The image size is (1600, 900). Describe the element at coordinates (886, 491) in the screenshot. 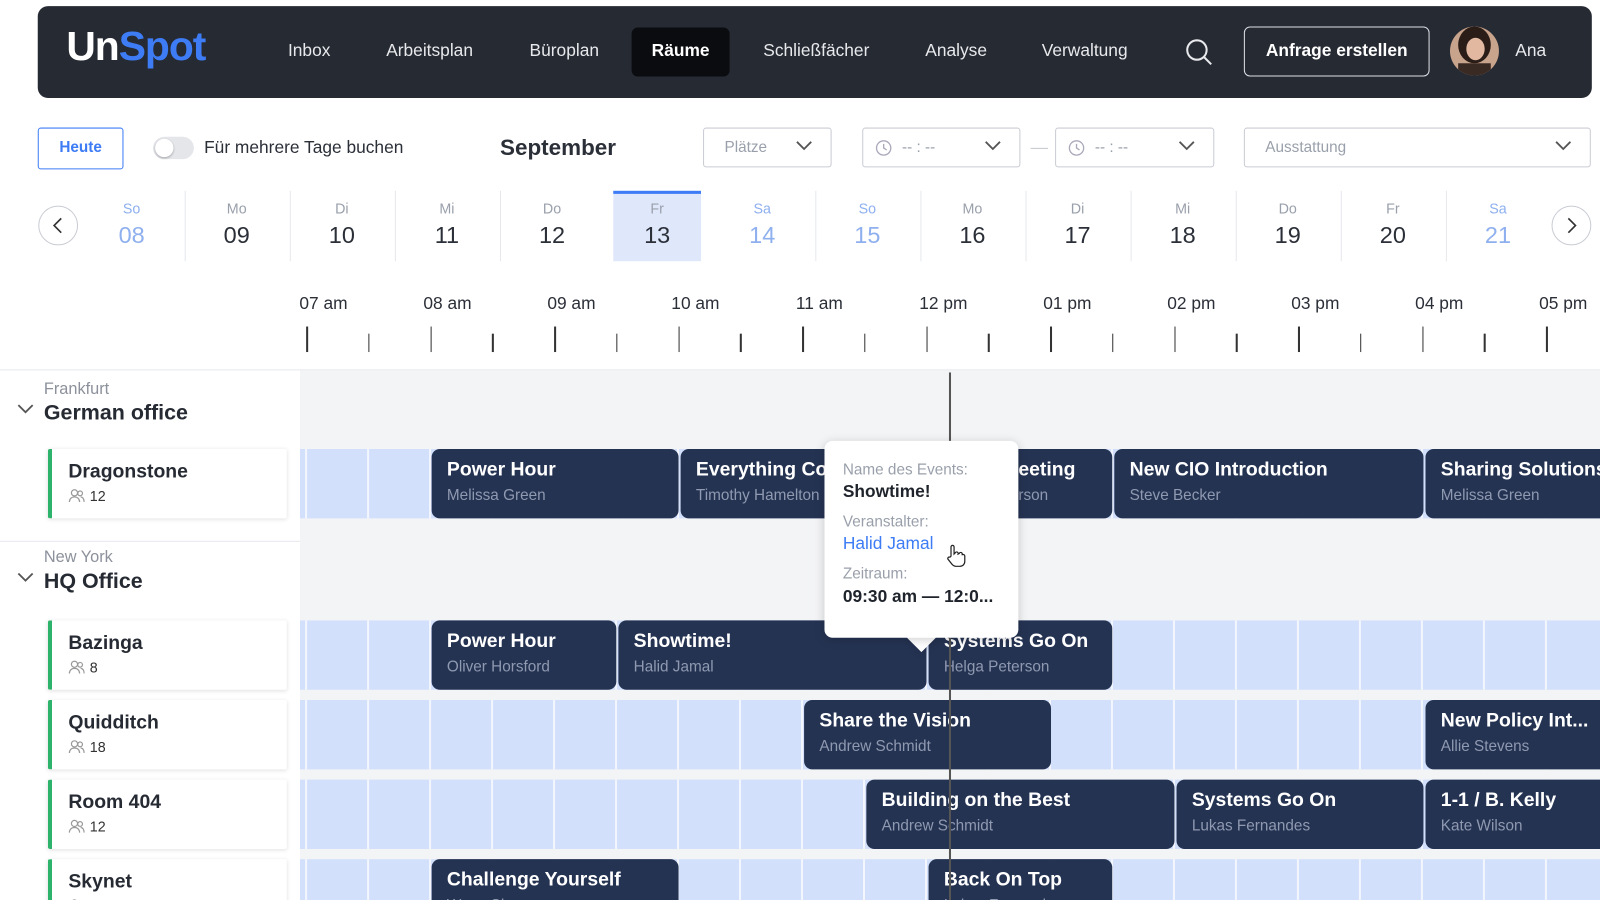

I see `tooltip-name: Showtime!` at that location.